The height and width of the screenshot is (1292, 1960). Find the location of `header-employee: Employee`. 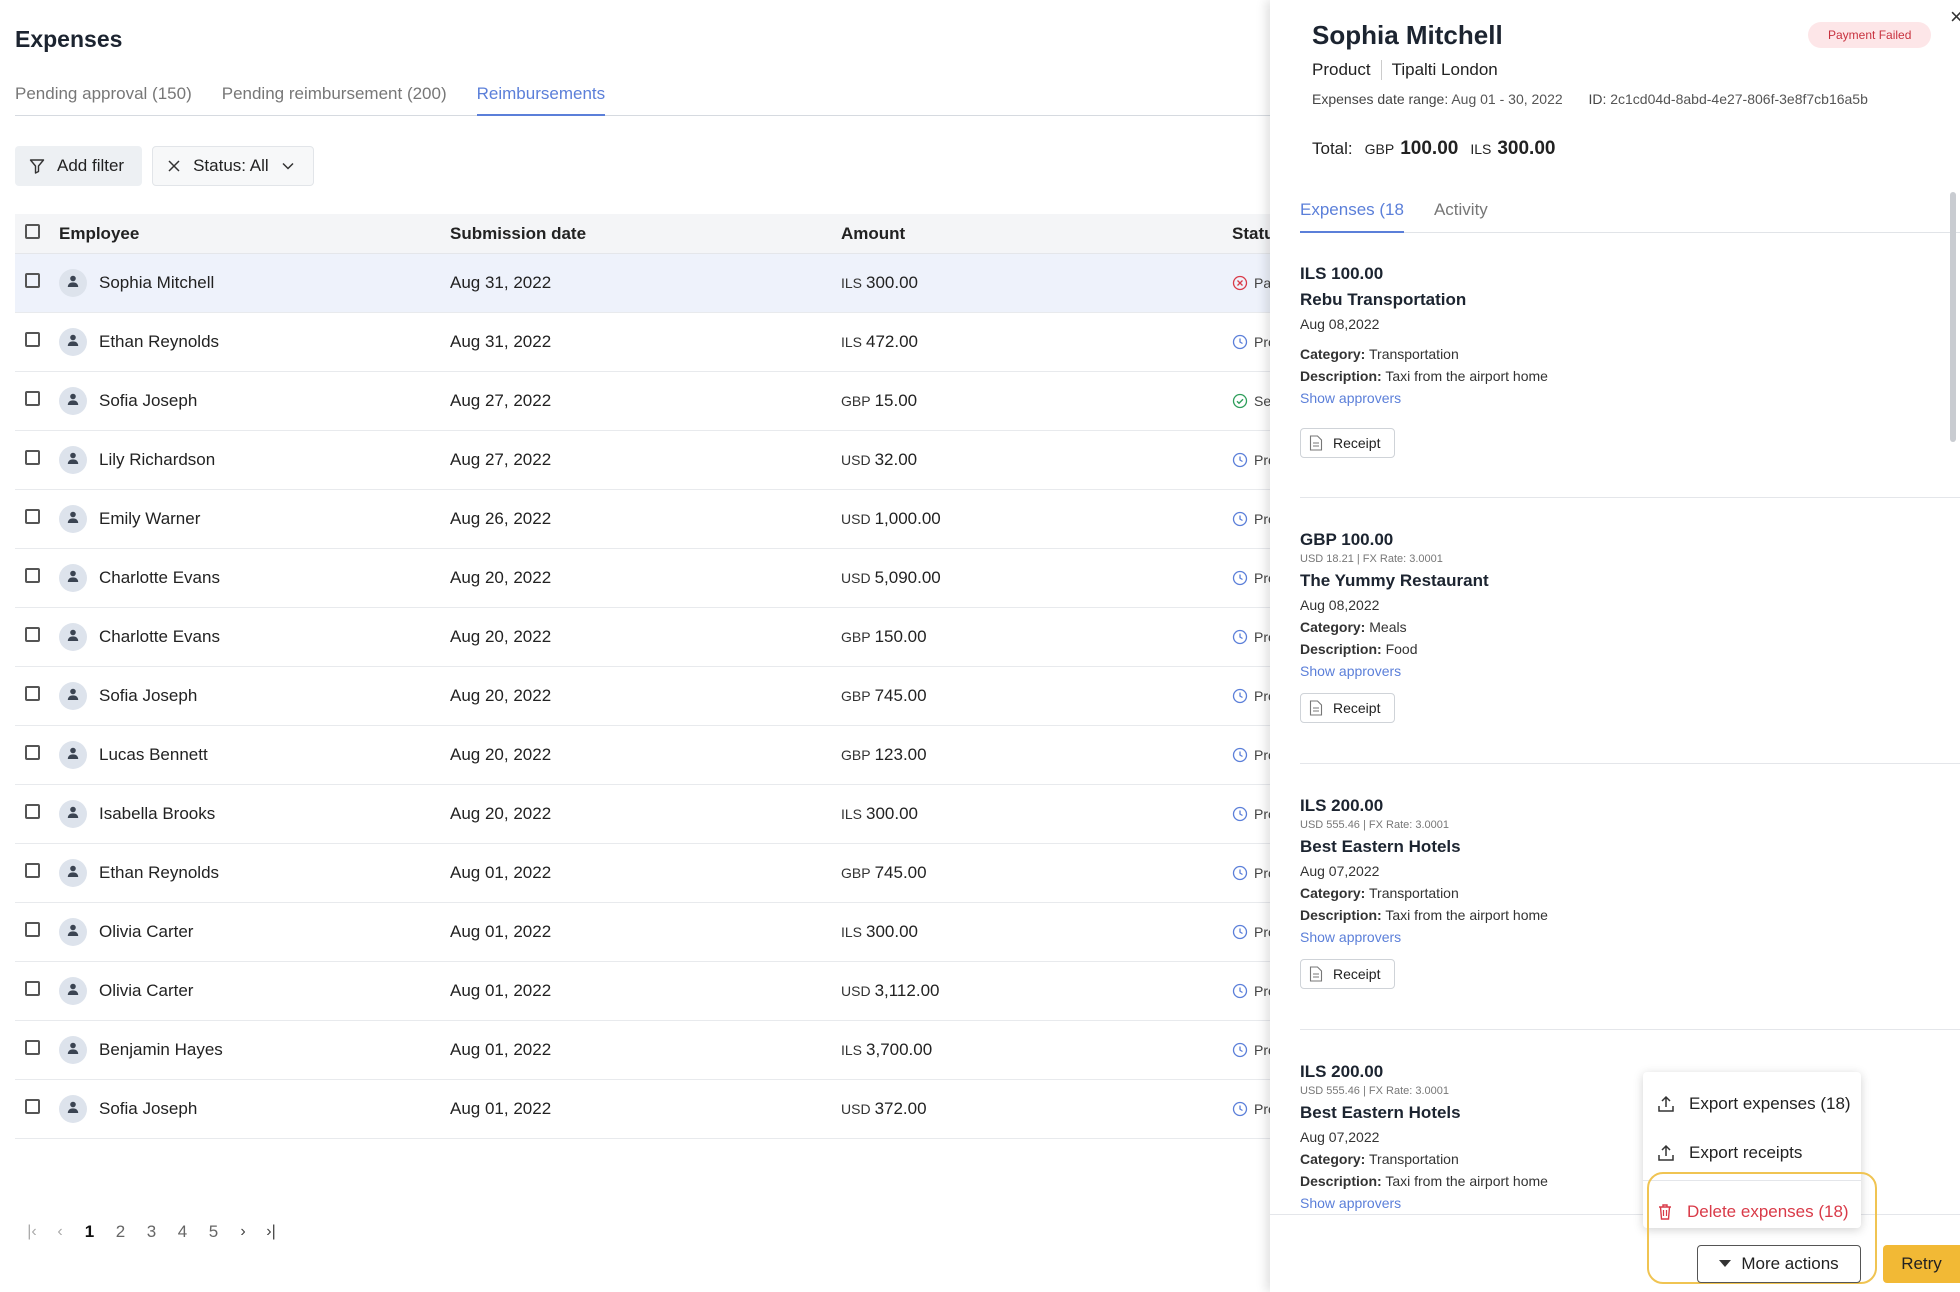

header-employee: Employee is located at coordinates (99, 233).